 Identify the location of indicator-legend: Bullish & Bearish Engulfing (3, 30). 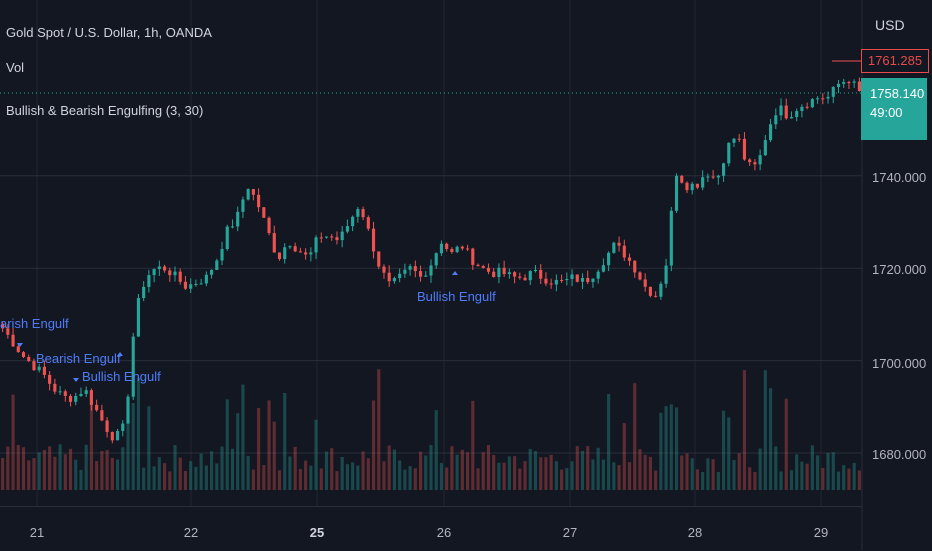
(105, 110).